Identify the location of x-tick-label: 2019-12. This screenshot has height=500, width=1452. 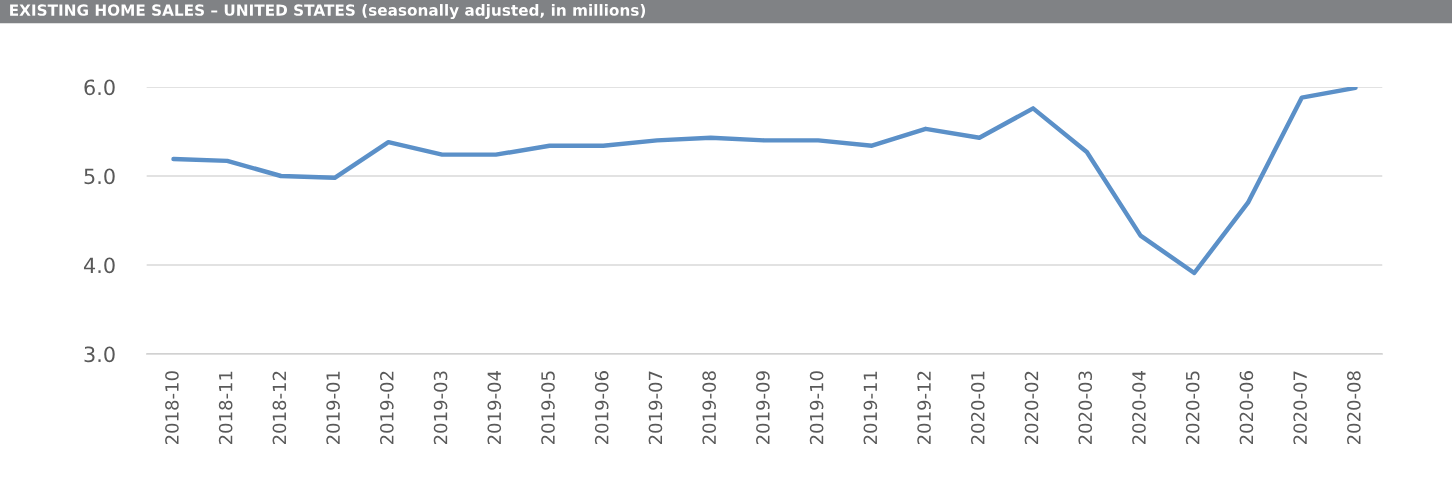
(924, 408).